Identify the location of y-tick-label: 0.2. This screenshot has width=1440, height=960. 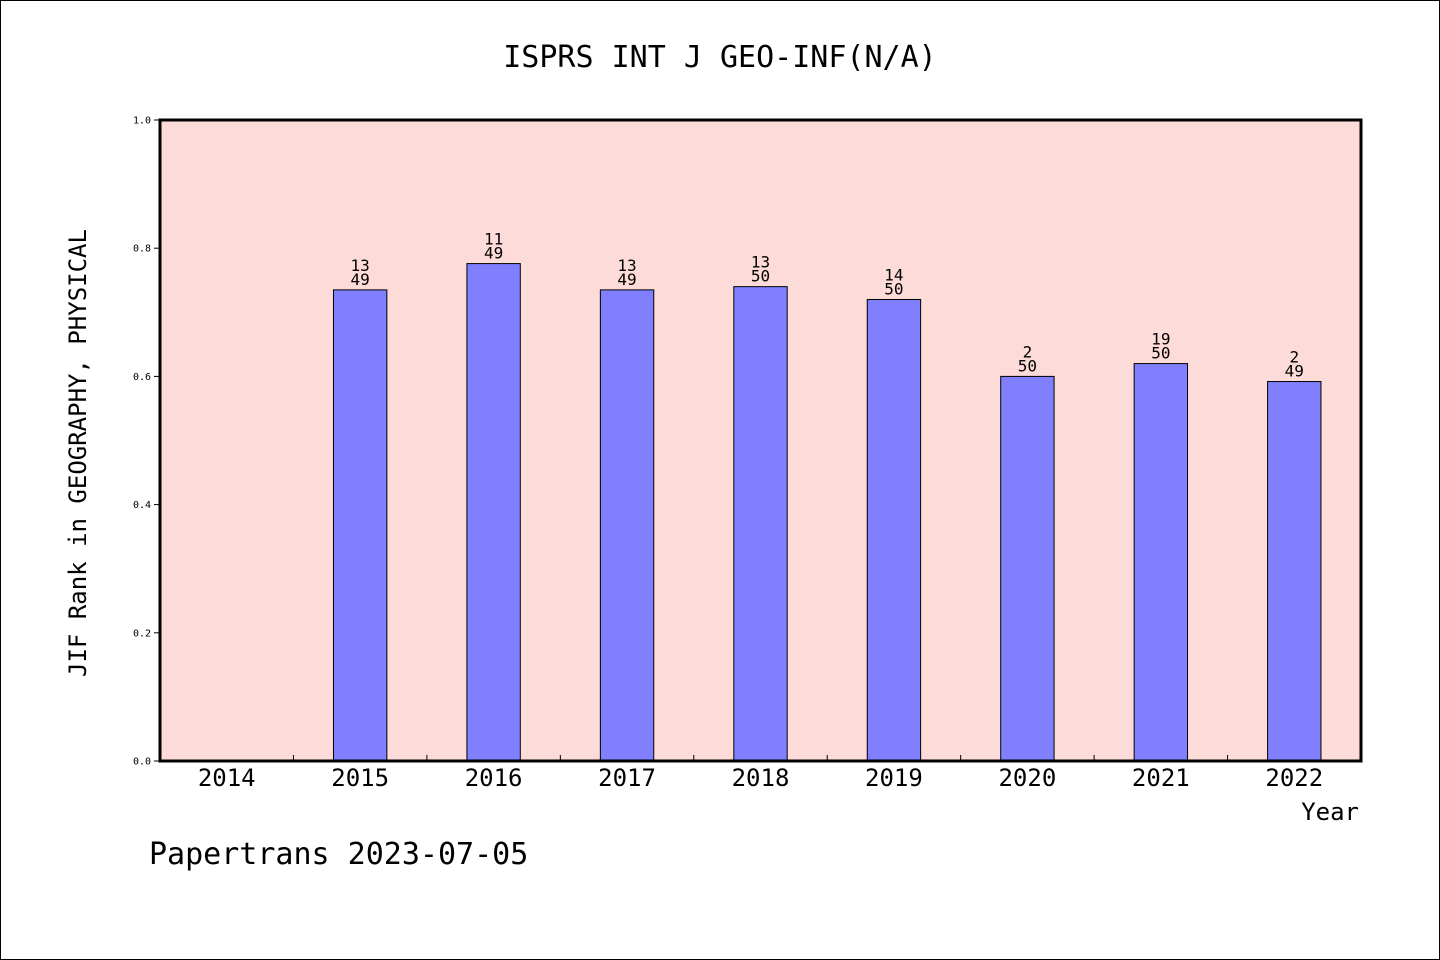
(142, 633).